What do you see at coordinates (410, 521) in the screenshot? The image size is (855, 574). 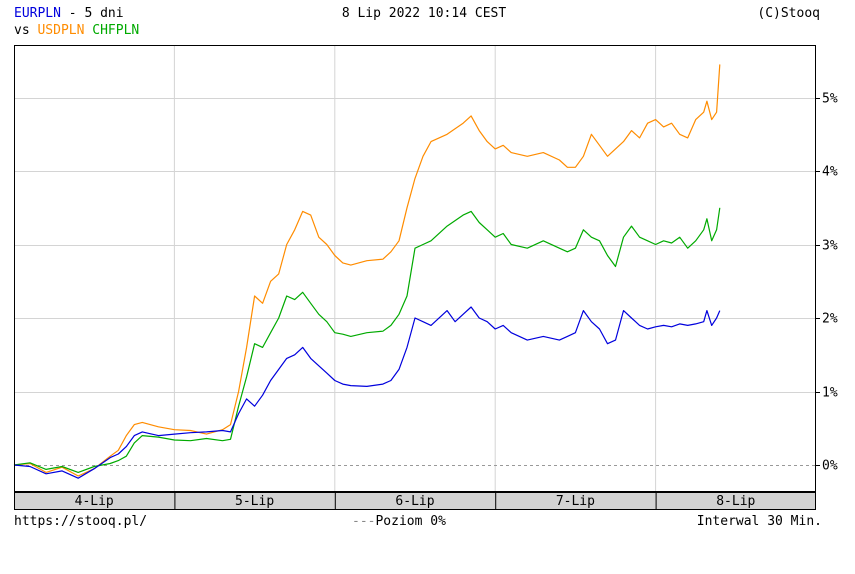 I see `baseline-label: Poziom 0%` at bounding box center [410, 521].